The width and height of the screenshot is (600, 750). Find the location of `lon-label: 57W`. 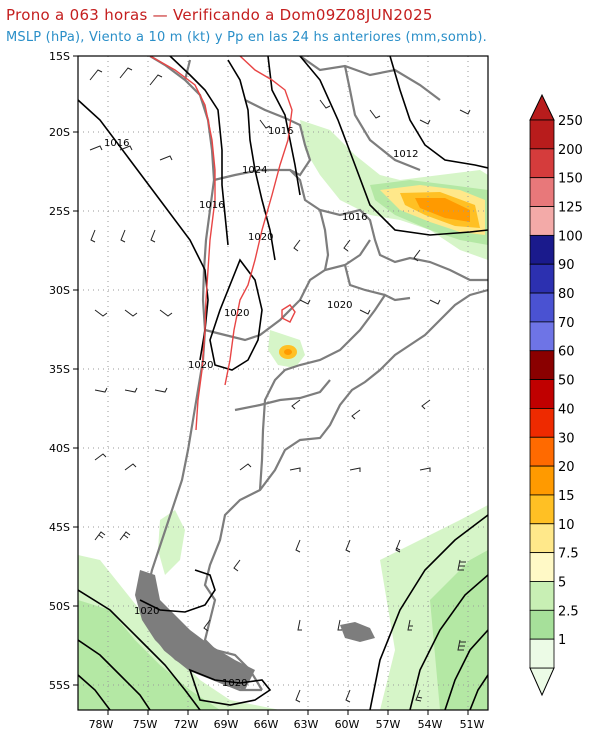

lon-label: 57W is located at coordinates (388, 724).